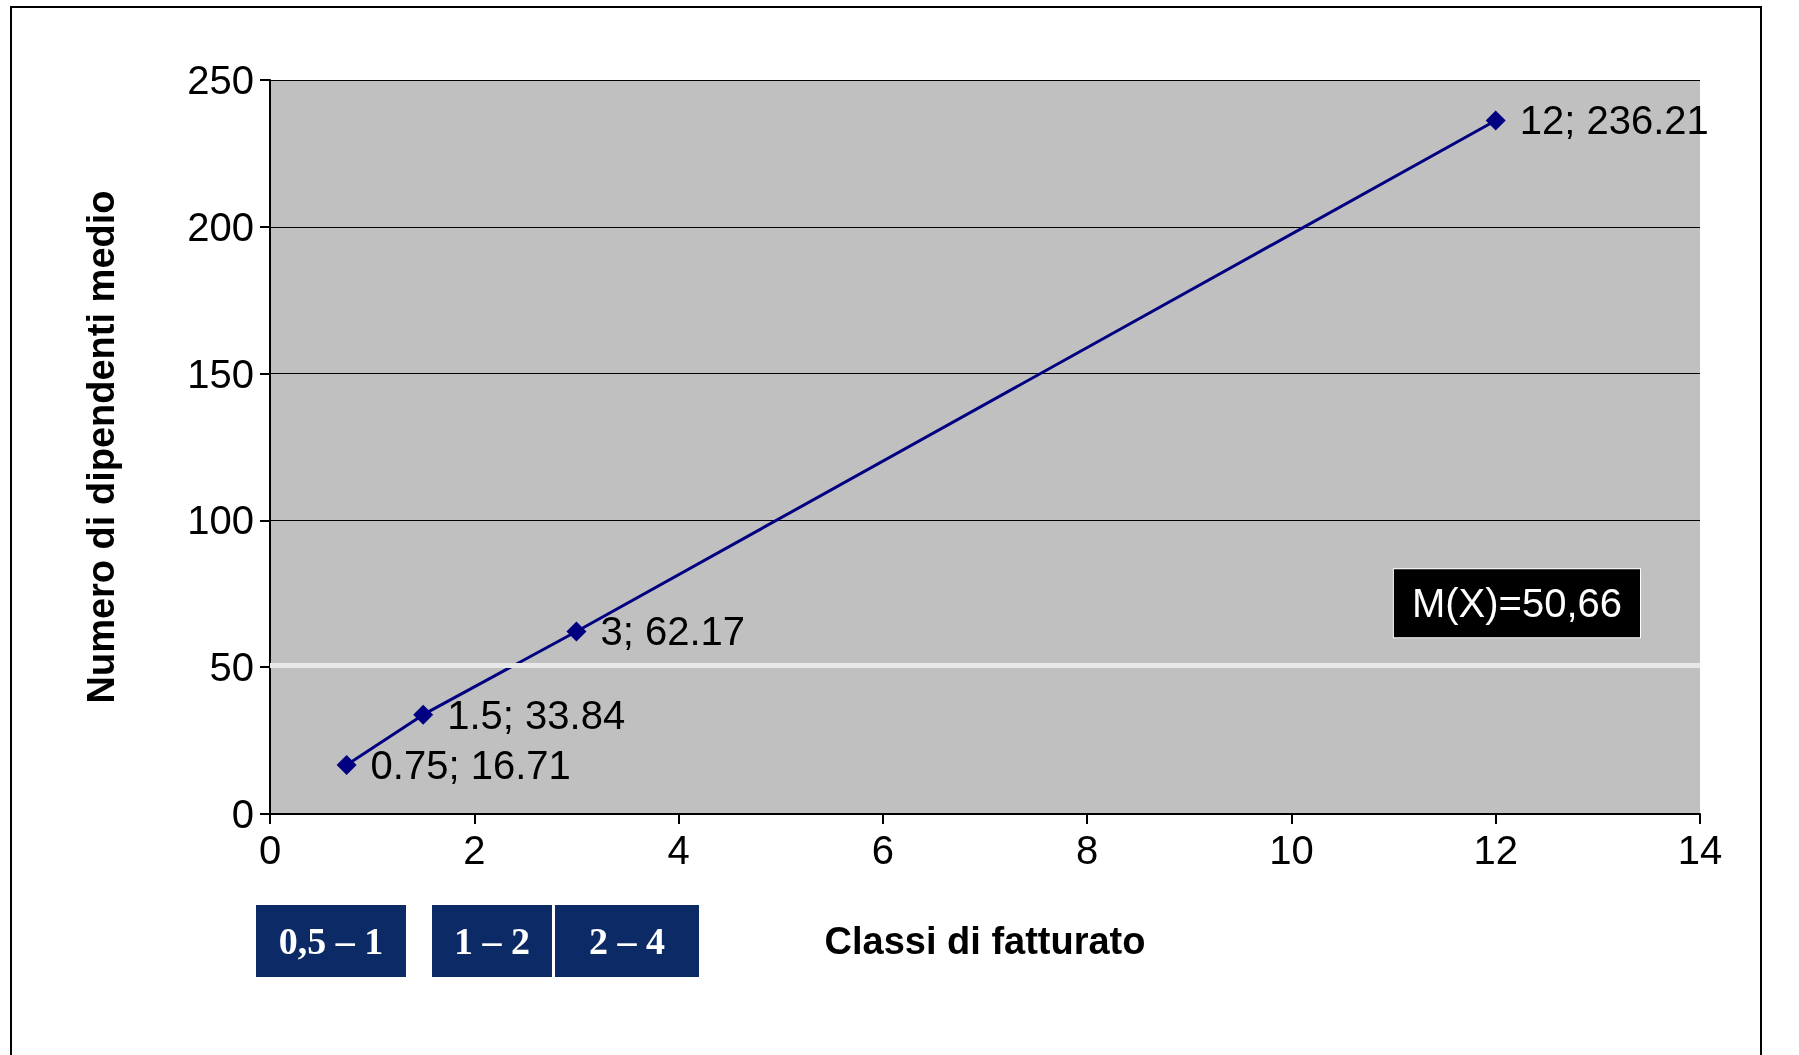  Describe the element at coordinates (985, 941) in the screenshot. I see `x-axis-title: Classi di fatturato` at that location.